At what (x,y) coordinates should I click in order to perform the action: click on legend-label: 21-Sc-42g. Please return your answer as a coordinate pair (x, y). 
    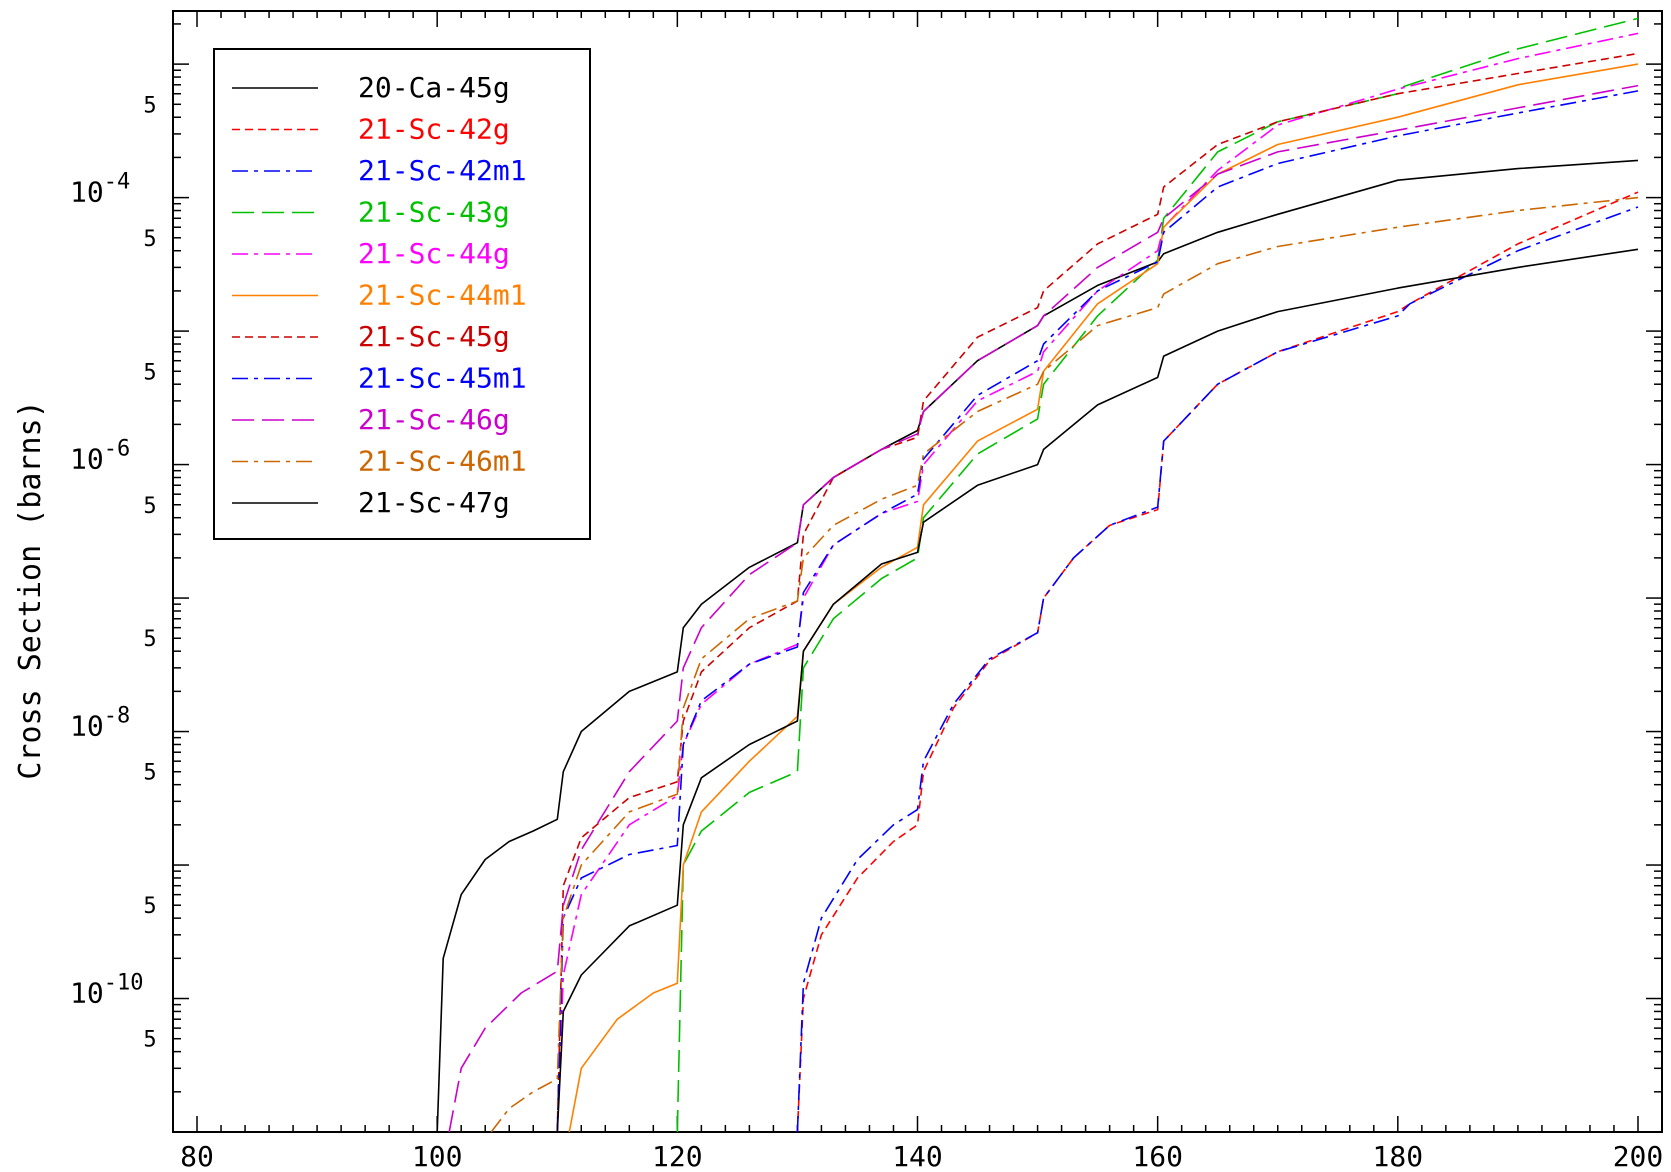
    Looking at the image, I should click on (434, 129).